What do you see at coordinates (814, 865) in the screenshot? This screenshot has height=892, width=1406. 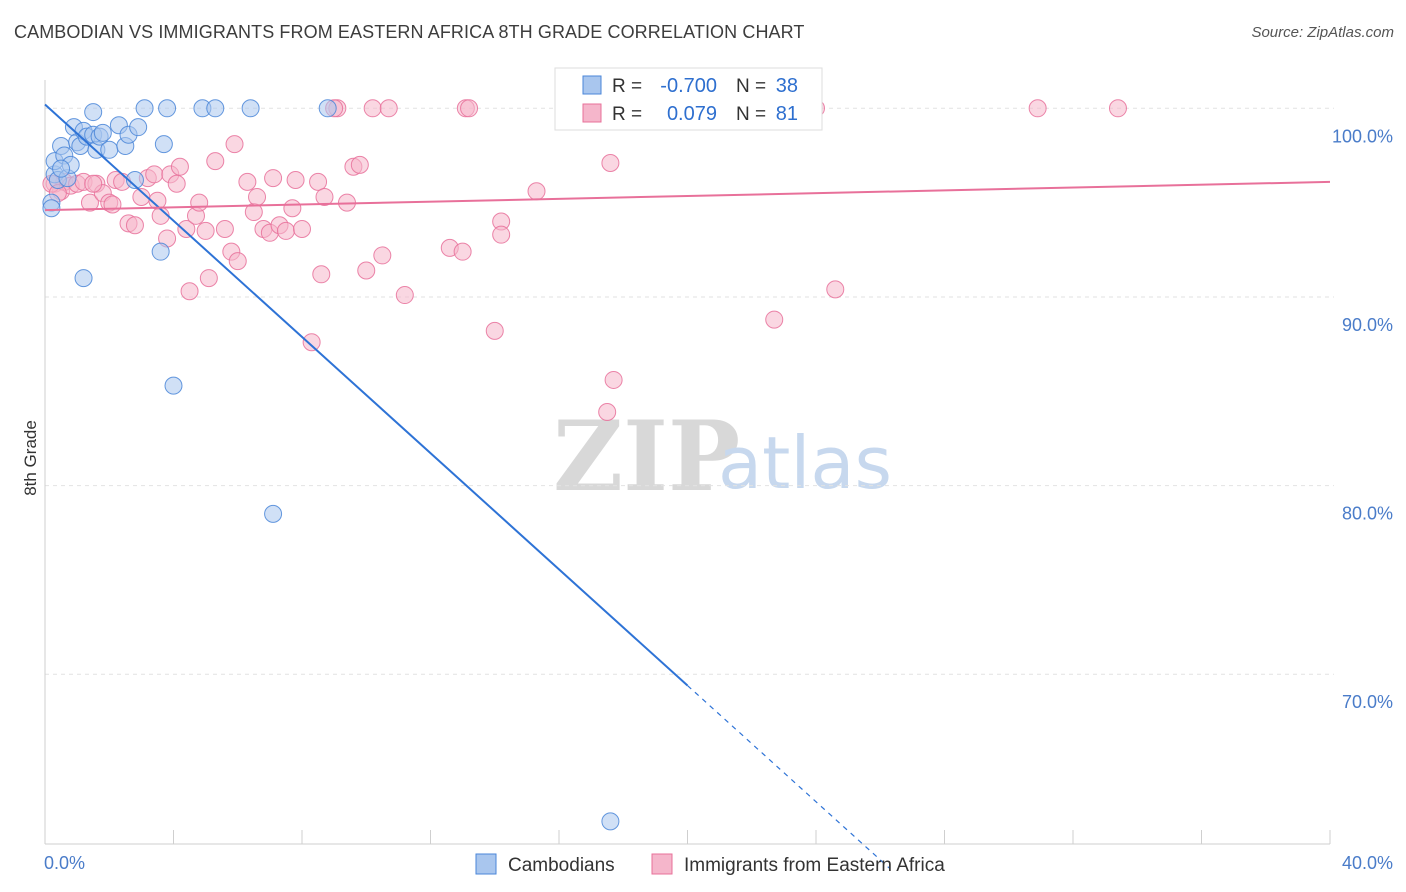 I see `legend-label-immigrants: Immigrants from Eastern Africa` at bounding box center [814, 865].